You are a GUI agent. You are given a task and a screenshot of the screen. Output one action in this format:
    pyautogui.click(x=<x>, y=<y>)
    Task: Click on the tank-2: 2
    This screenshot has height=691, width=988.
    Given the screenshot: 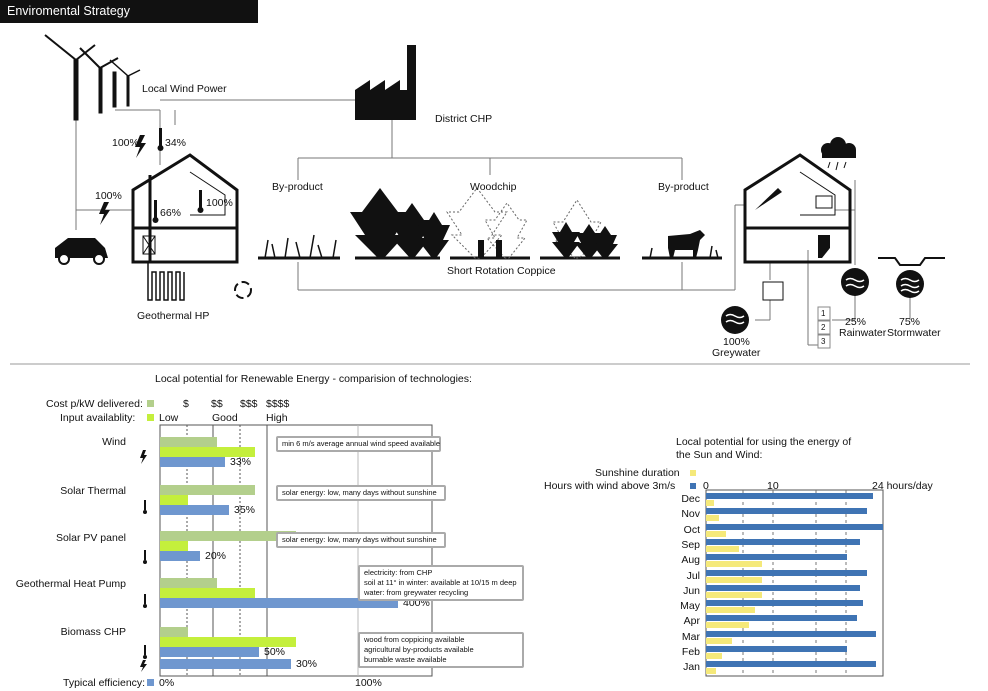 What is the action you would take?
    pyautogui.click(x=823, y=327)
    